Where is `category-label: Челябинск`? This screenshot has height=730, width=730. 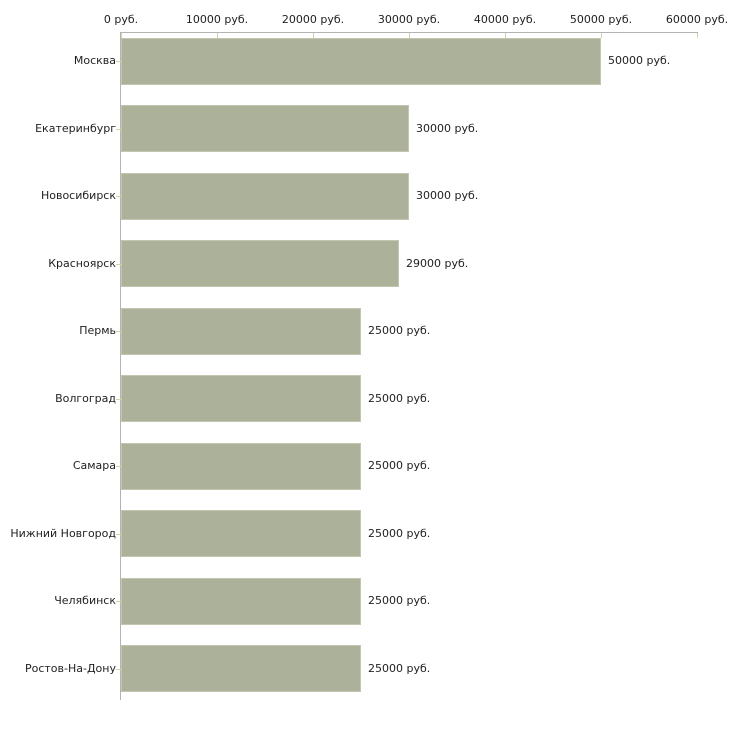 category-label: Челябинск is located at coordinates (85, 600).